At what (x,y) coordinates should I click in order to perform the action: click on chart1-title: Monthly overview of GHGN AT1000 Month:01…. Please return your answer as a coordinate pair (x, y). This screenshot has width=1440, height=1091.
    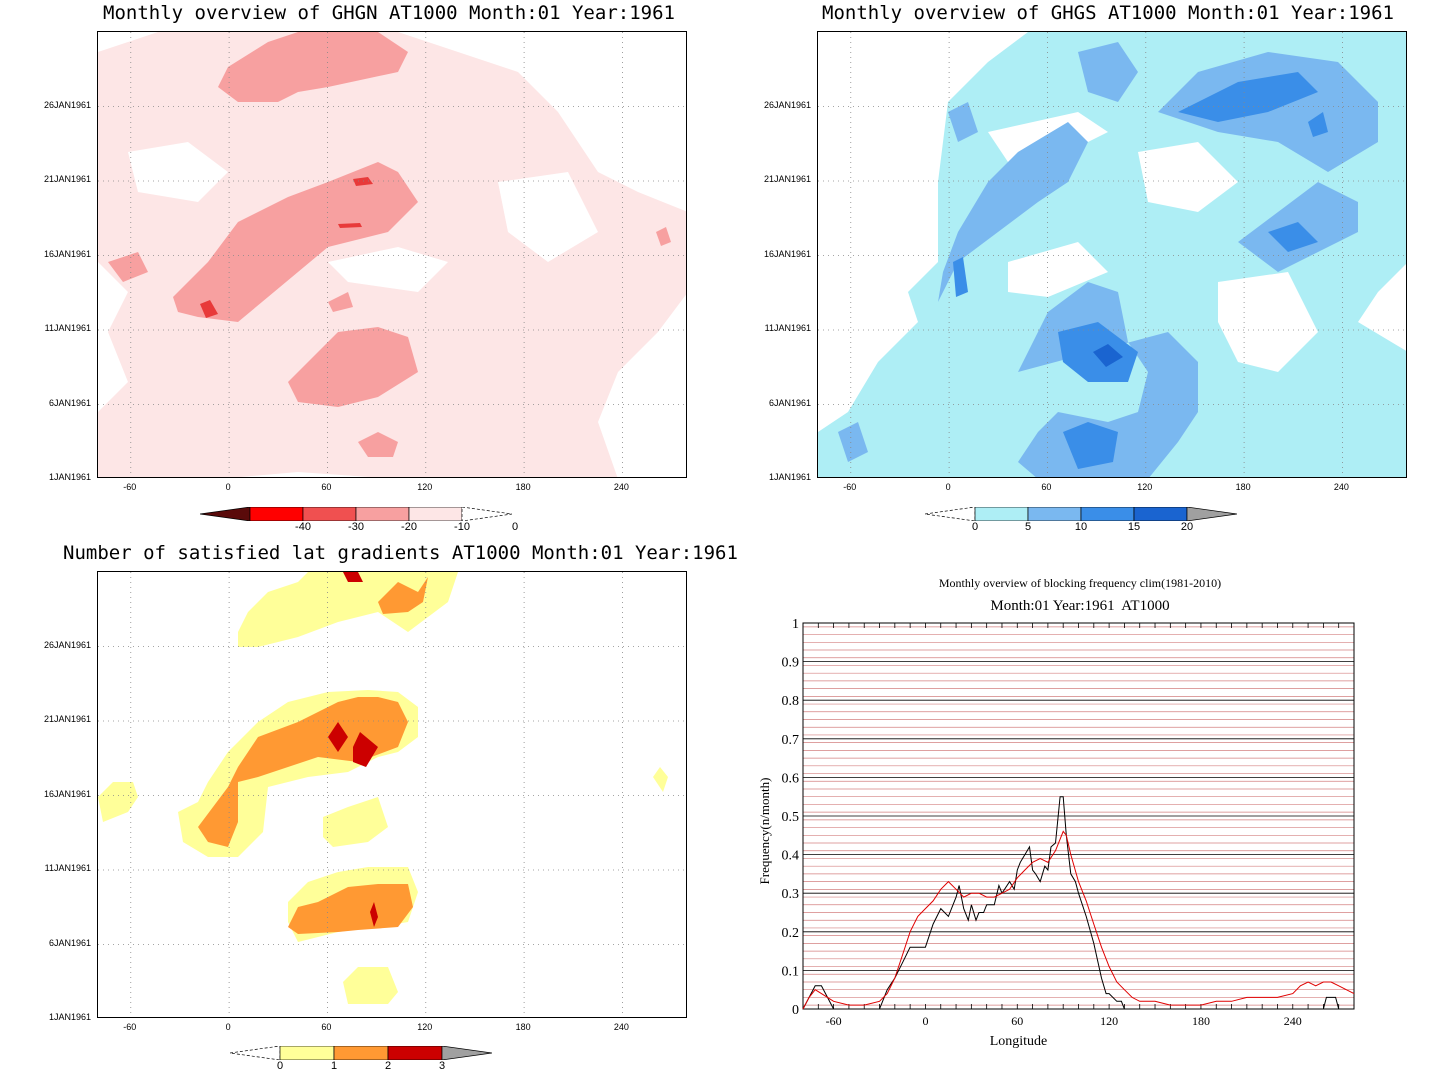
    Looking at the image, I should click on (389, 13).